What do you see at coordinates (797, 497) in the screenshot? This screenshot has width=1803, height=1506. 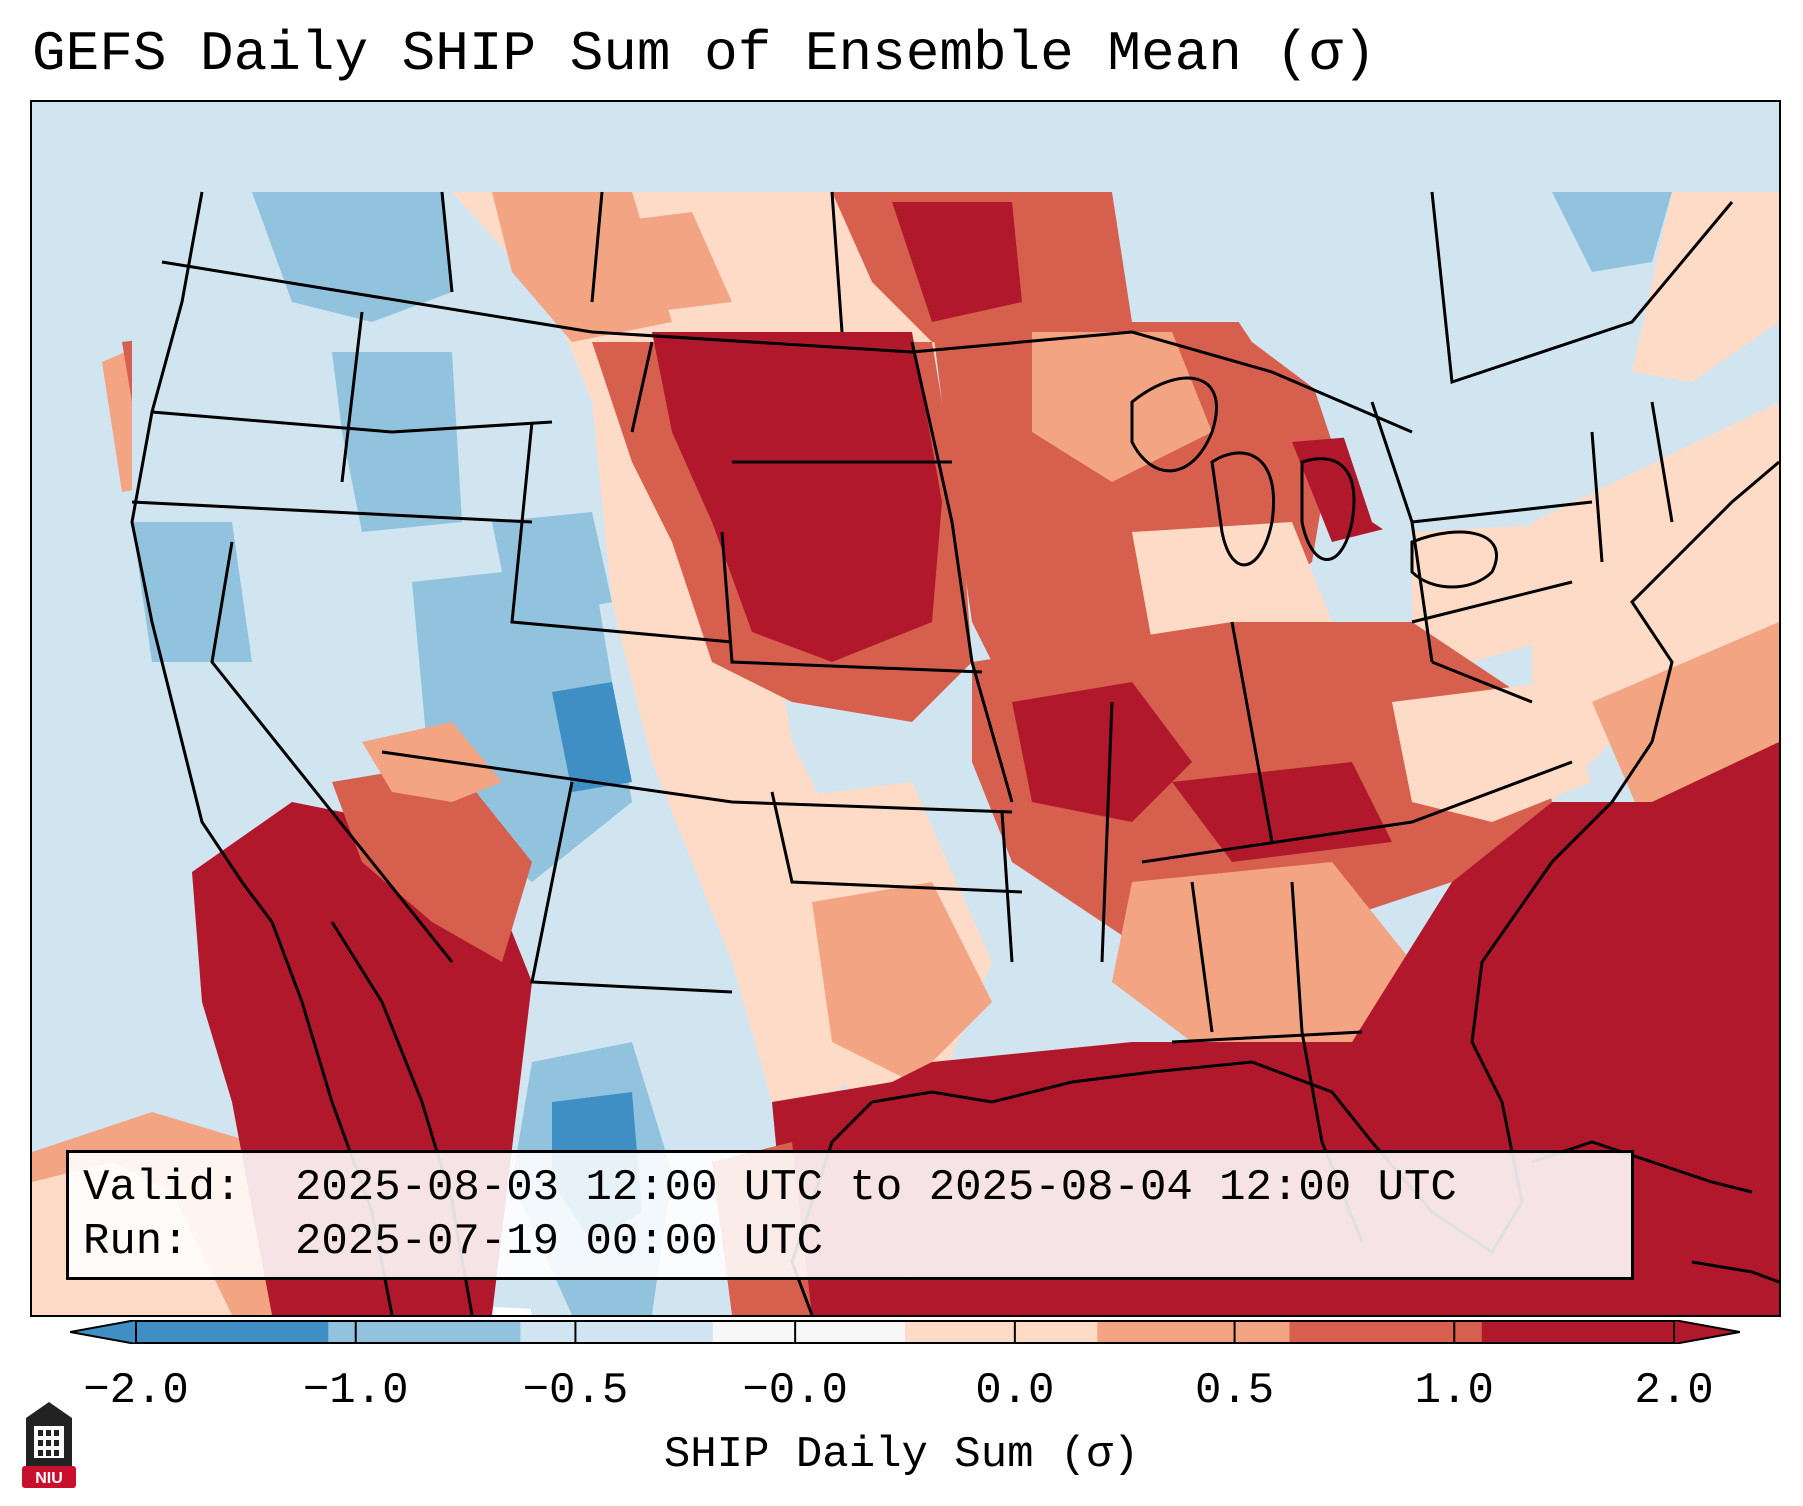 I see `region-dakotas-dark-red` at bounding box center [797, 497].